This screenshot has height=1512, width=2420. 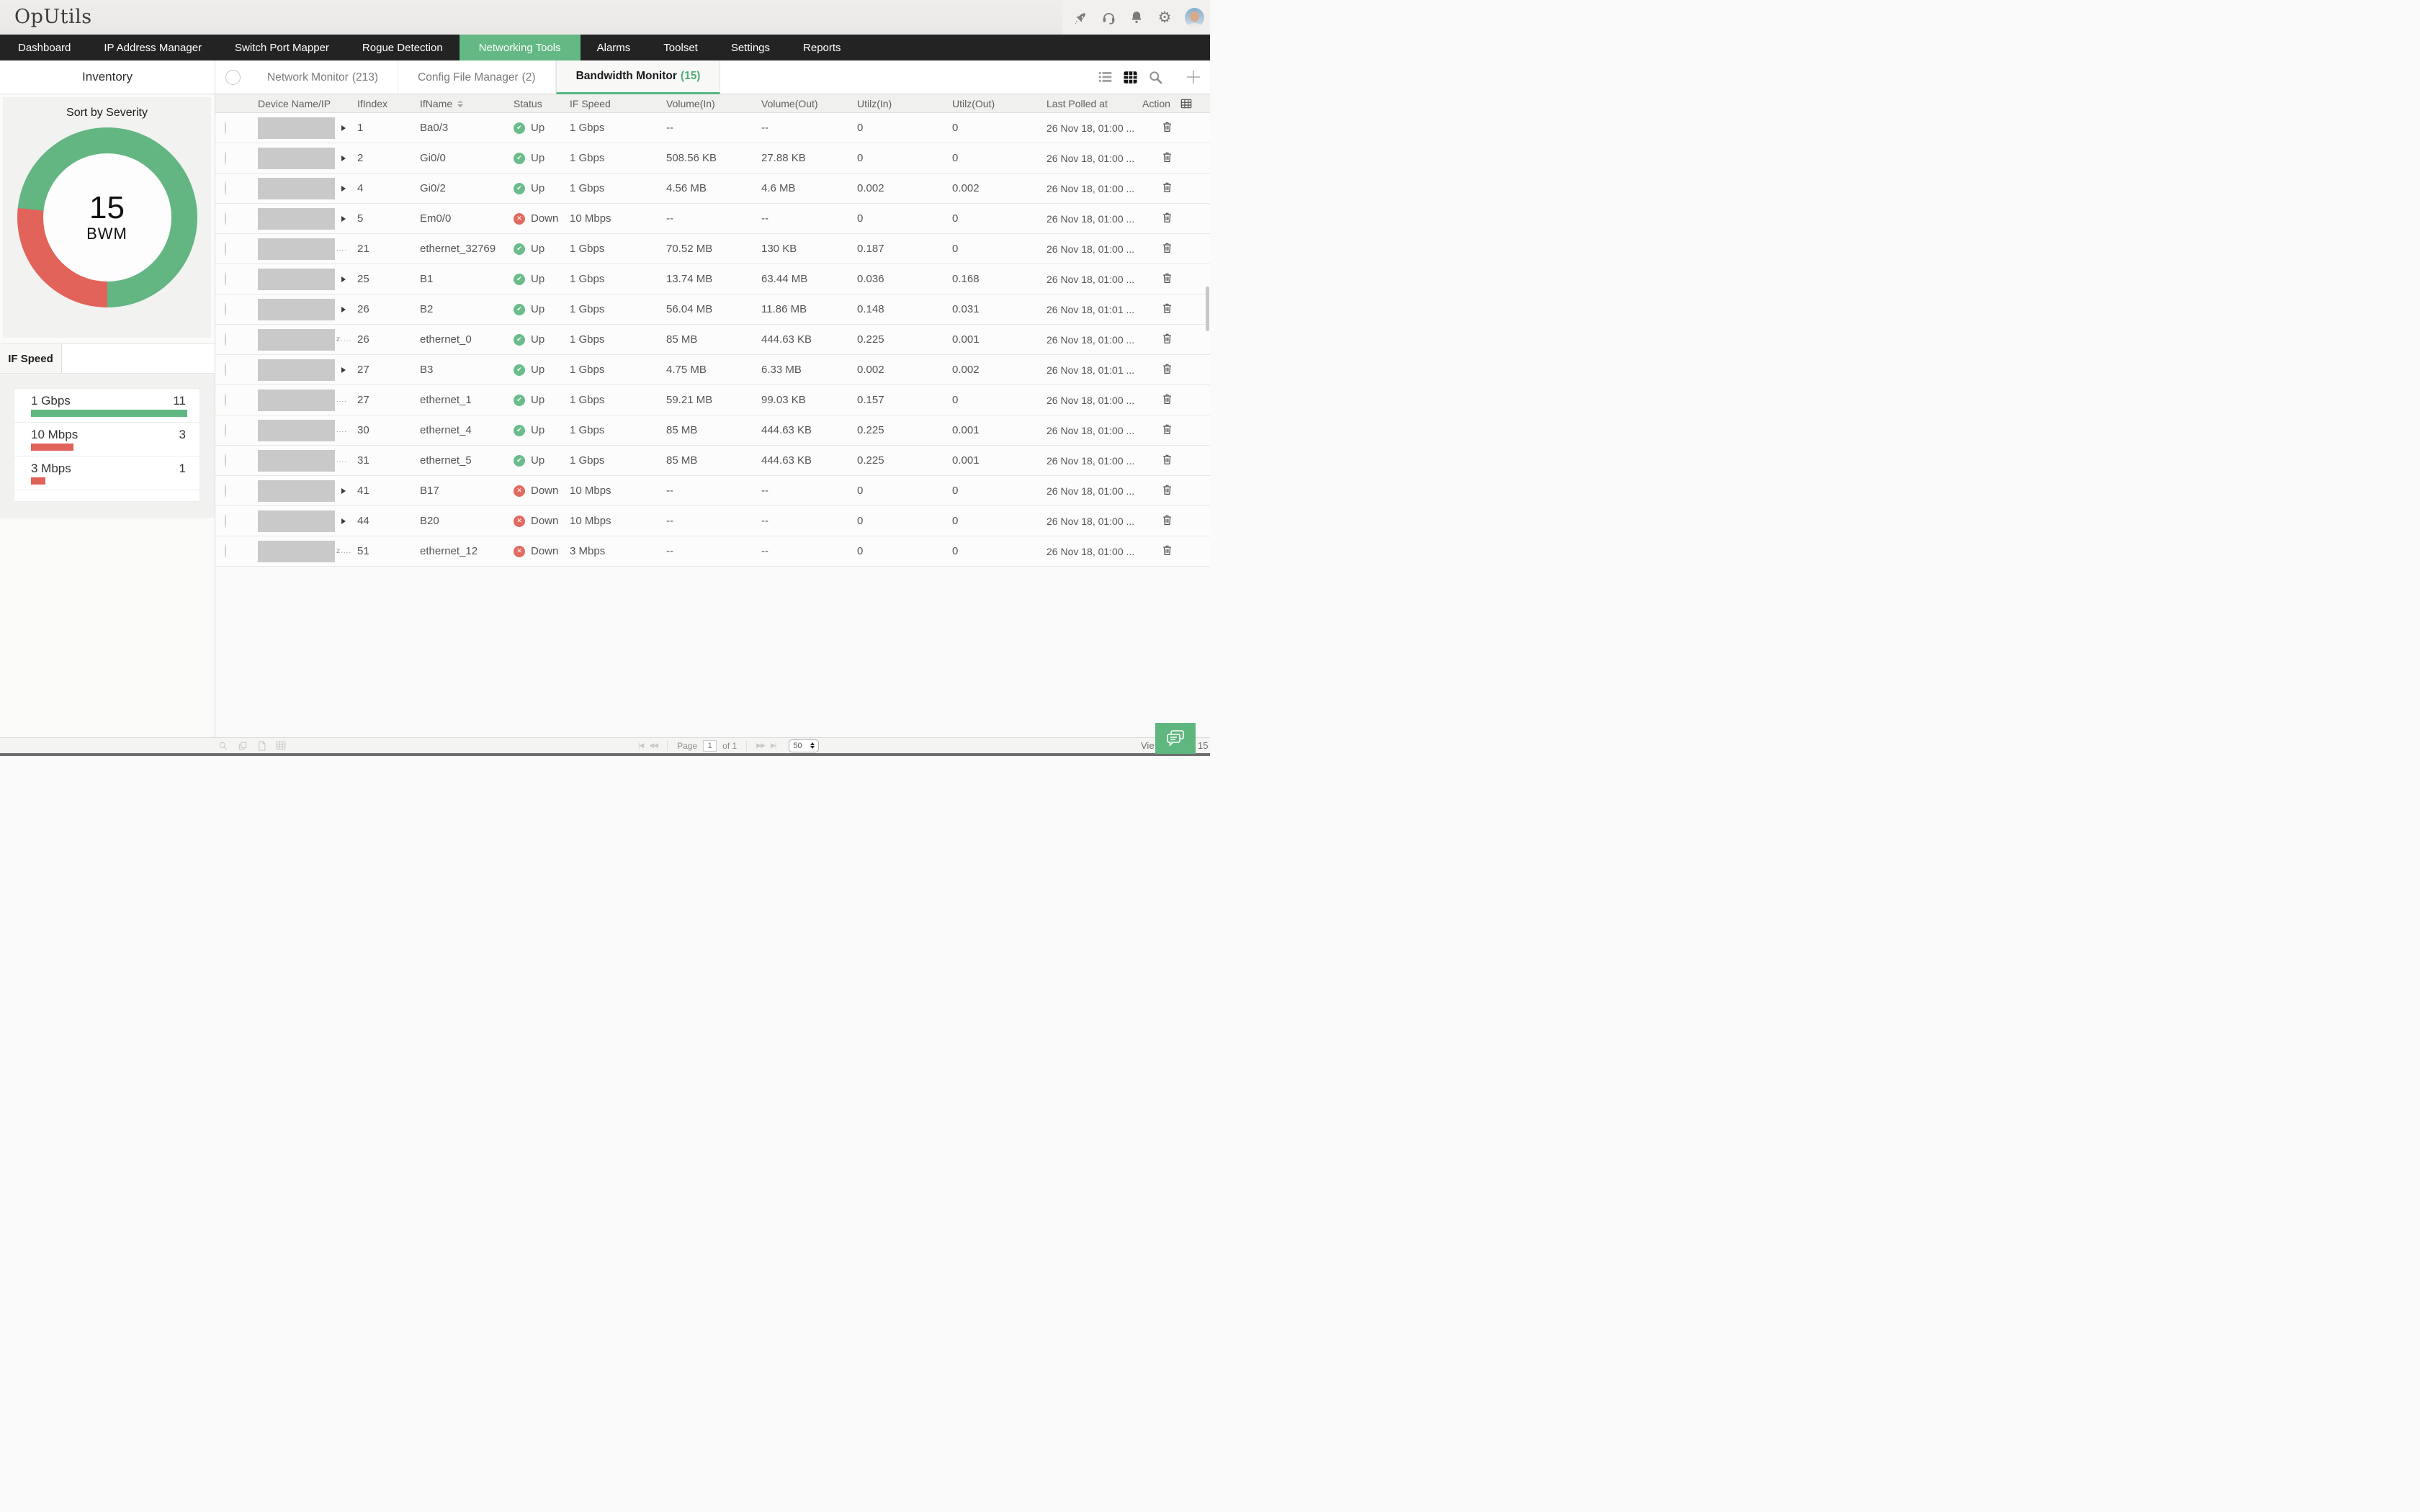 I want to click on col-header-last-polled-at: Last Polled at, so click(x=1094, y=103).